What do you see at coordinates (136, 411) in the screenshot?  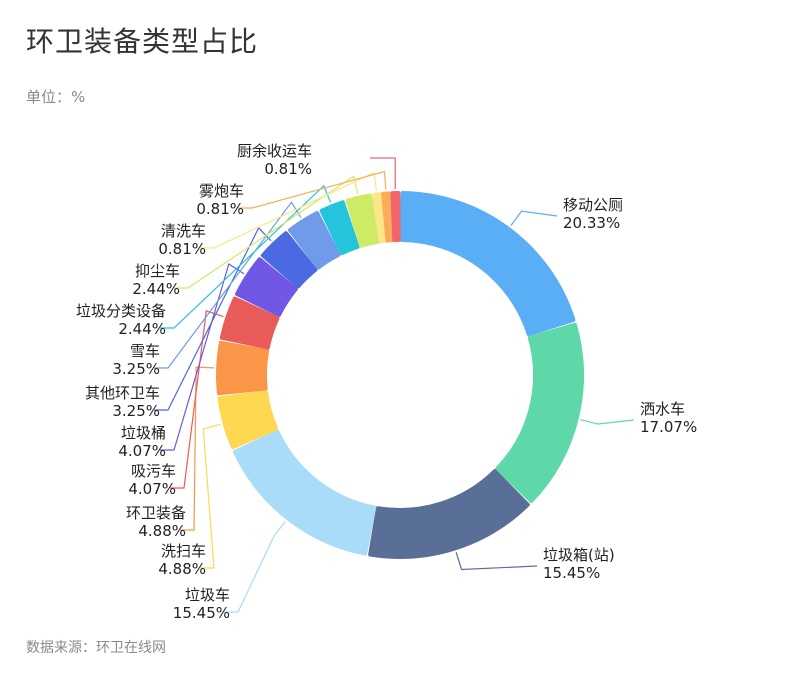 I see `slice-9-value-label: 3.25%` at bounding box center [136, 411].